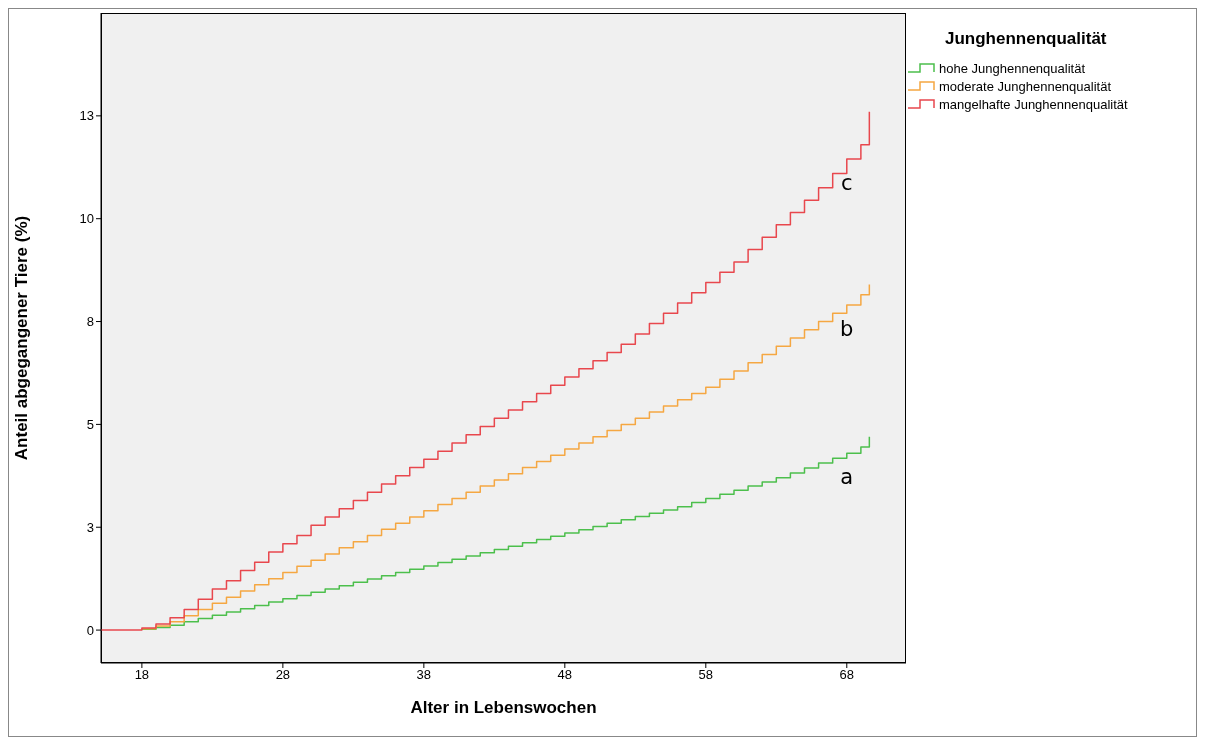  Describe the element at coordinates (503, 707) in the screenshot. I see `x-axis-title: Alter in Lebenswochen` at that location.